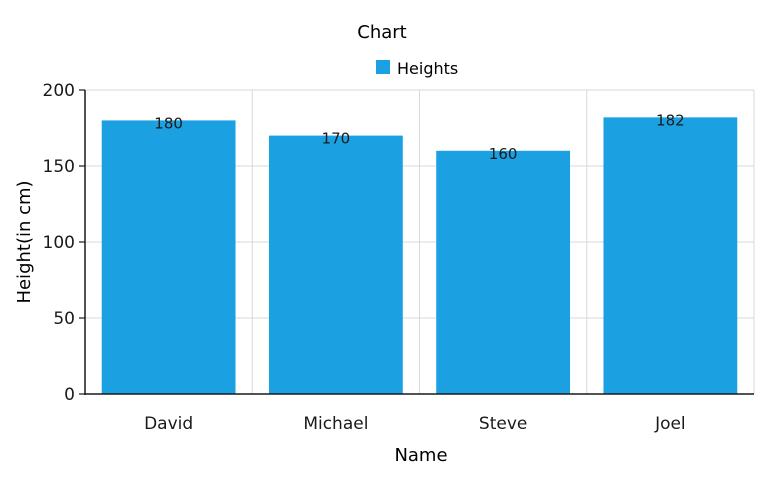 The width and height of the screenshot is (768, 478). Describe the element at coordinates (335, 424) in the screenshot. I see `x-tick-label-michael: Michael` at that location.